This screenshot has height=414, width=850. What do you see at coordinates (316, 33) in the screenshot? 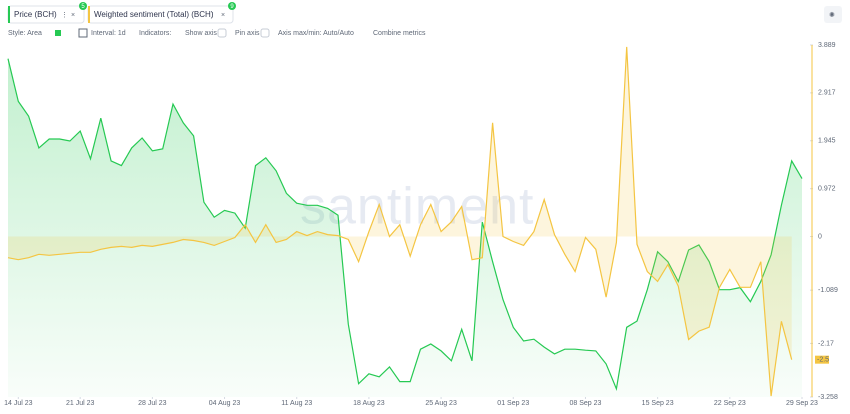
I see `axis-maxmin: Axis max/min: Auto/Auto` at bounding box center [316, 33].